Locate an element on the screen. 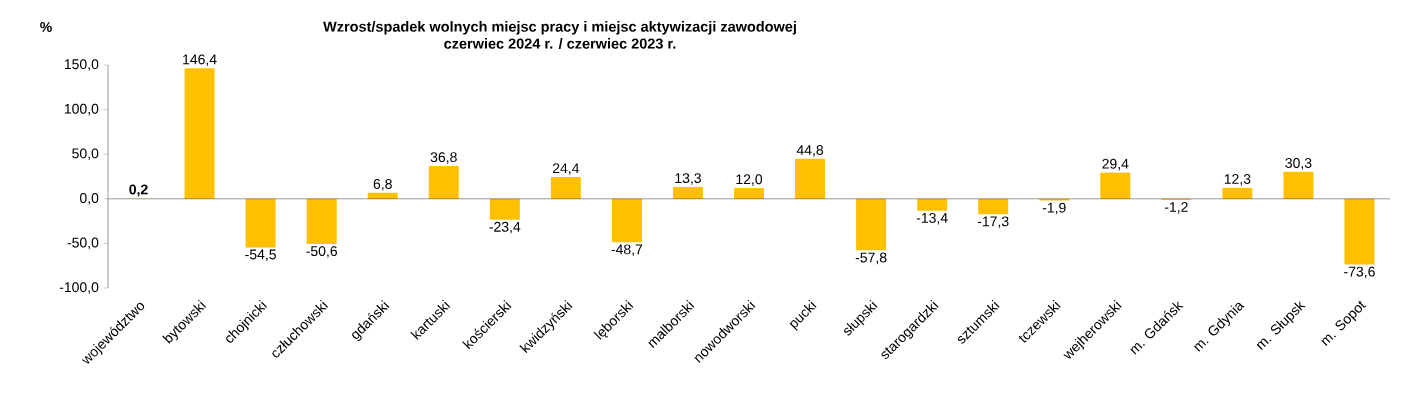 This screenshot has width=1410, height=412. data-label: -17,3 is located at coordinates (993, 222).